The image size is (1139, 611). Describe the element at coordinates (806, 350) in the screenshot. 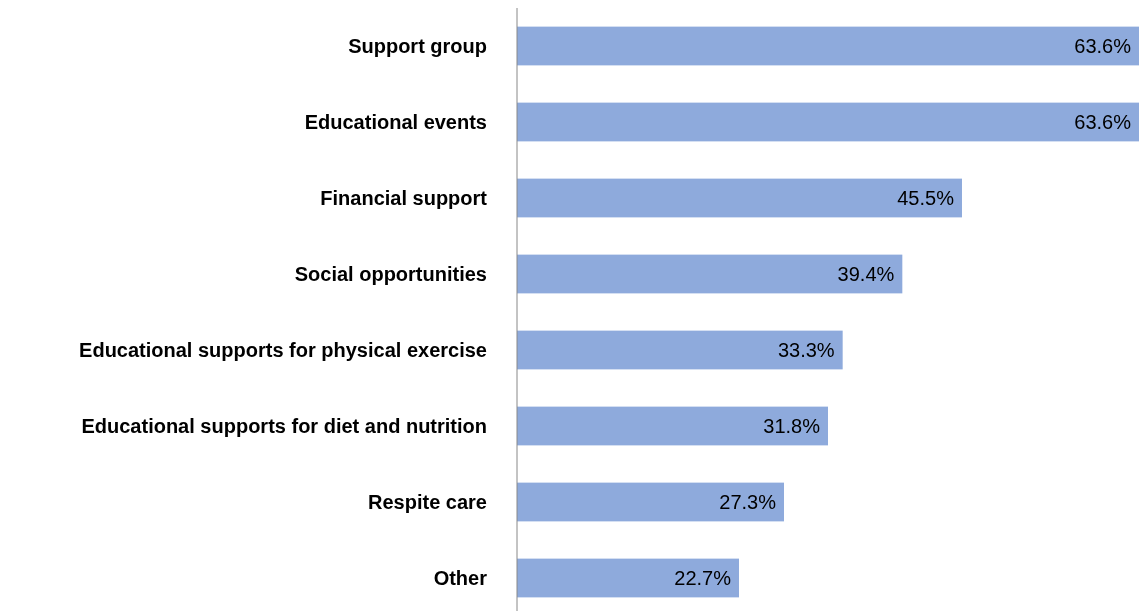

I see `data-label: 33.3%` at that location.